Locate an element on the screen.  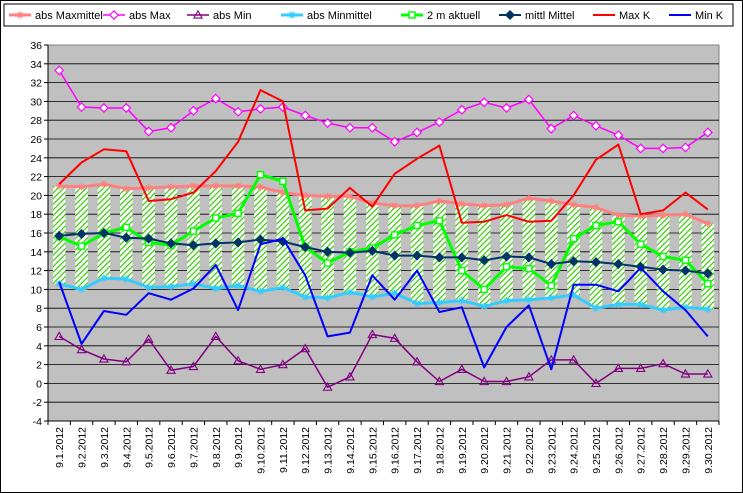
x-tick-label: 9.14.2012 is located at coordinates (351, 450).